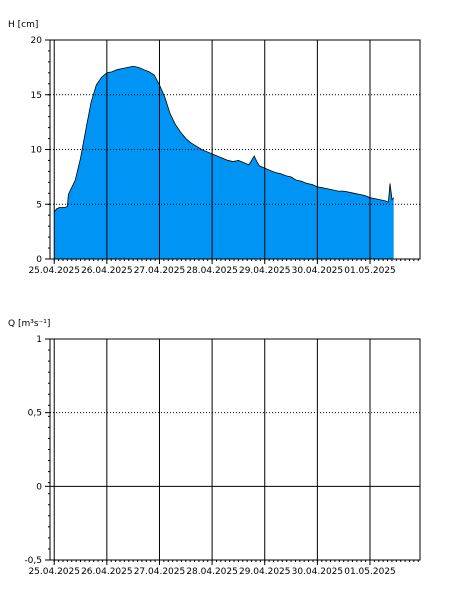 The height and width of the screenshot is (600, 450). I want to click on y-axis-title: H [cm], so click(23, 25).